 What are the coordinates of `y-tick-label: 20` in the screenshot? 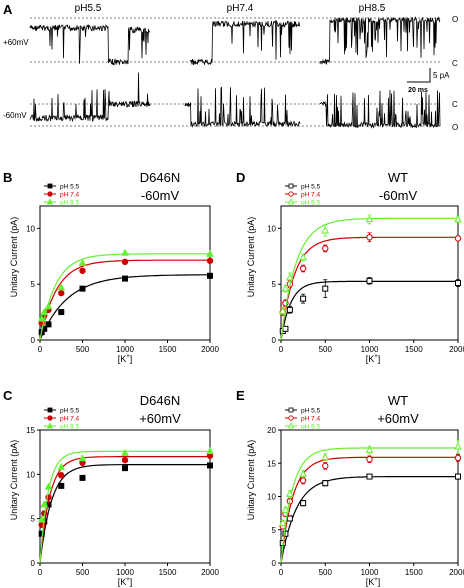 It's located at (271, 430).